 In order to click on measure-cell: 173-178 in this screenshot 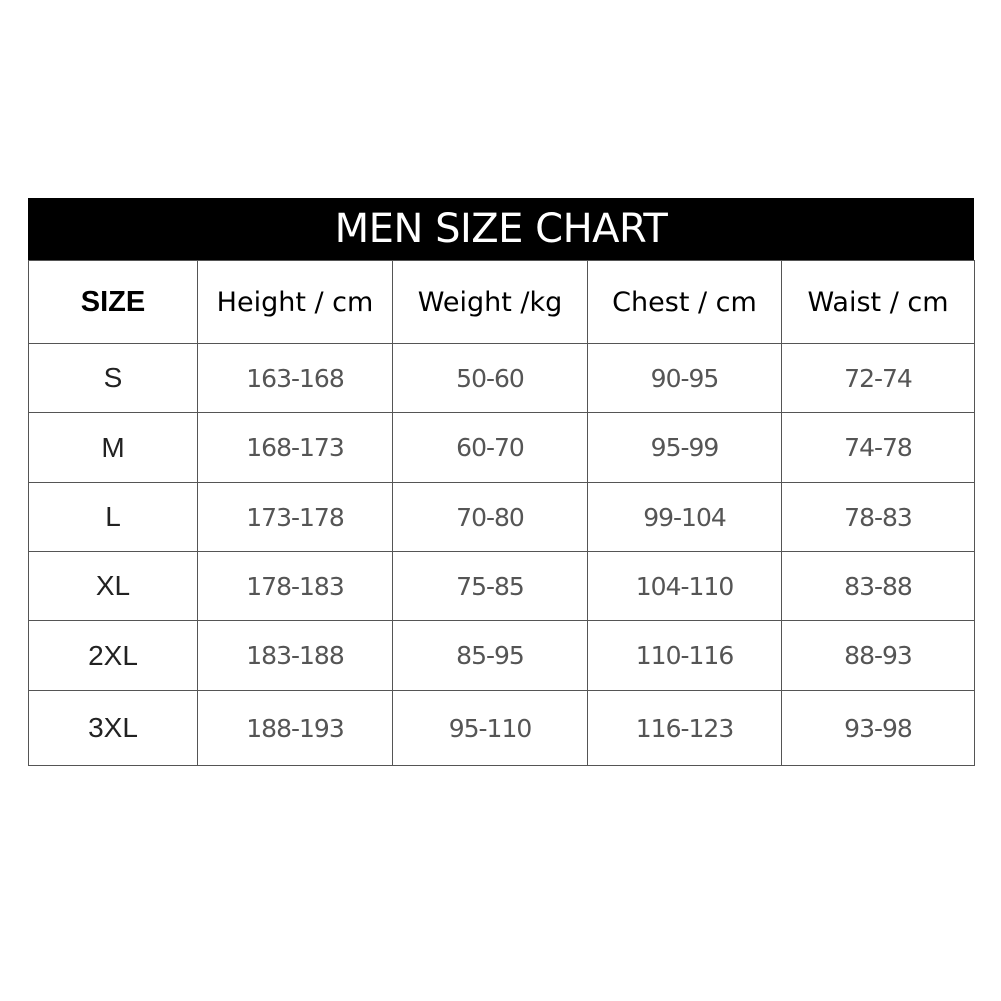, I will do `click(295, 517)`.